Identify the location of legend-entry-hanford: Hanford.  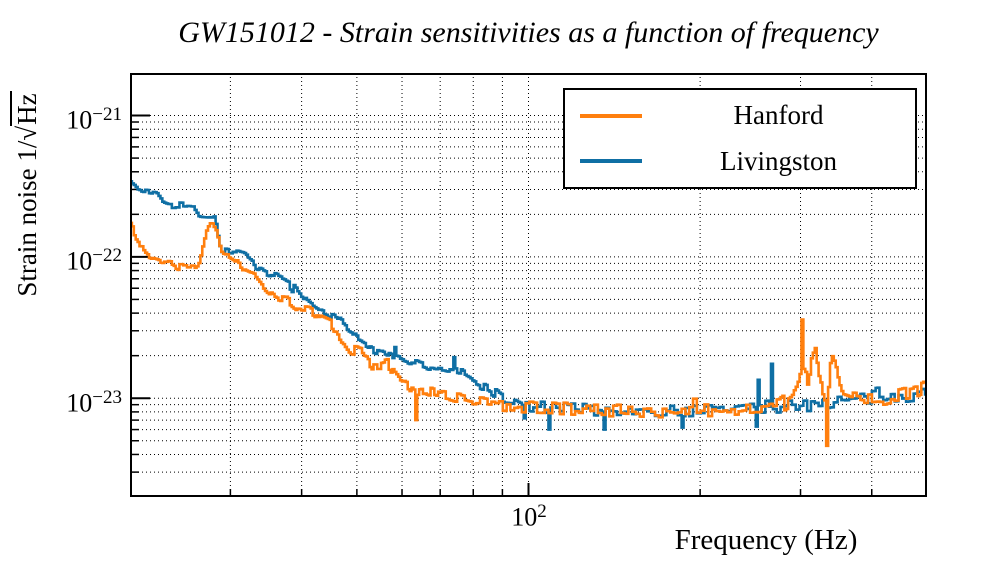
(740, 116).